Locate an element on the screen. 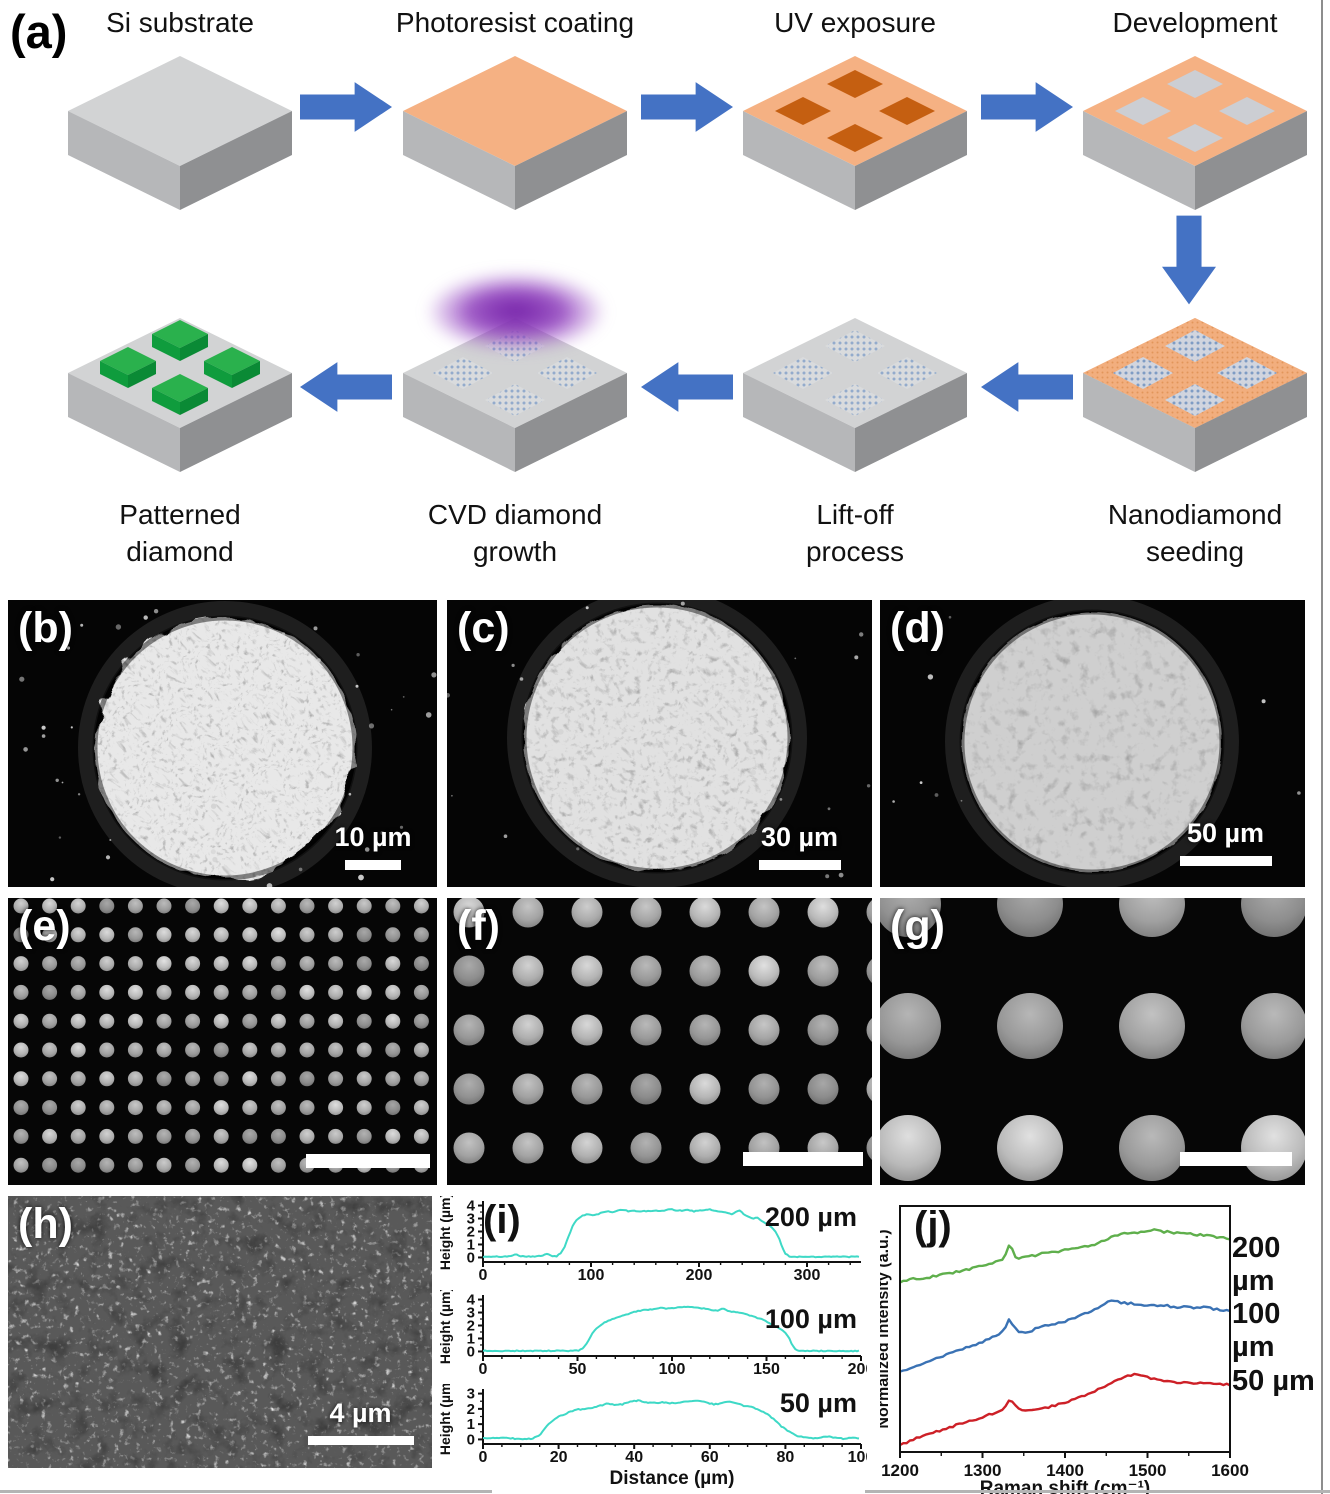 This screenshot has height=1494, width=1330. svg-text: 1200 is located at coordinates (900, 1470).